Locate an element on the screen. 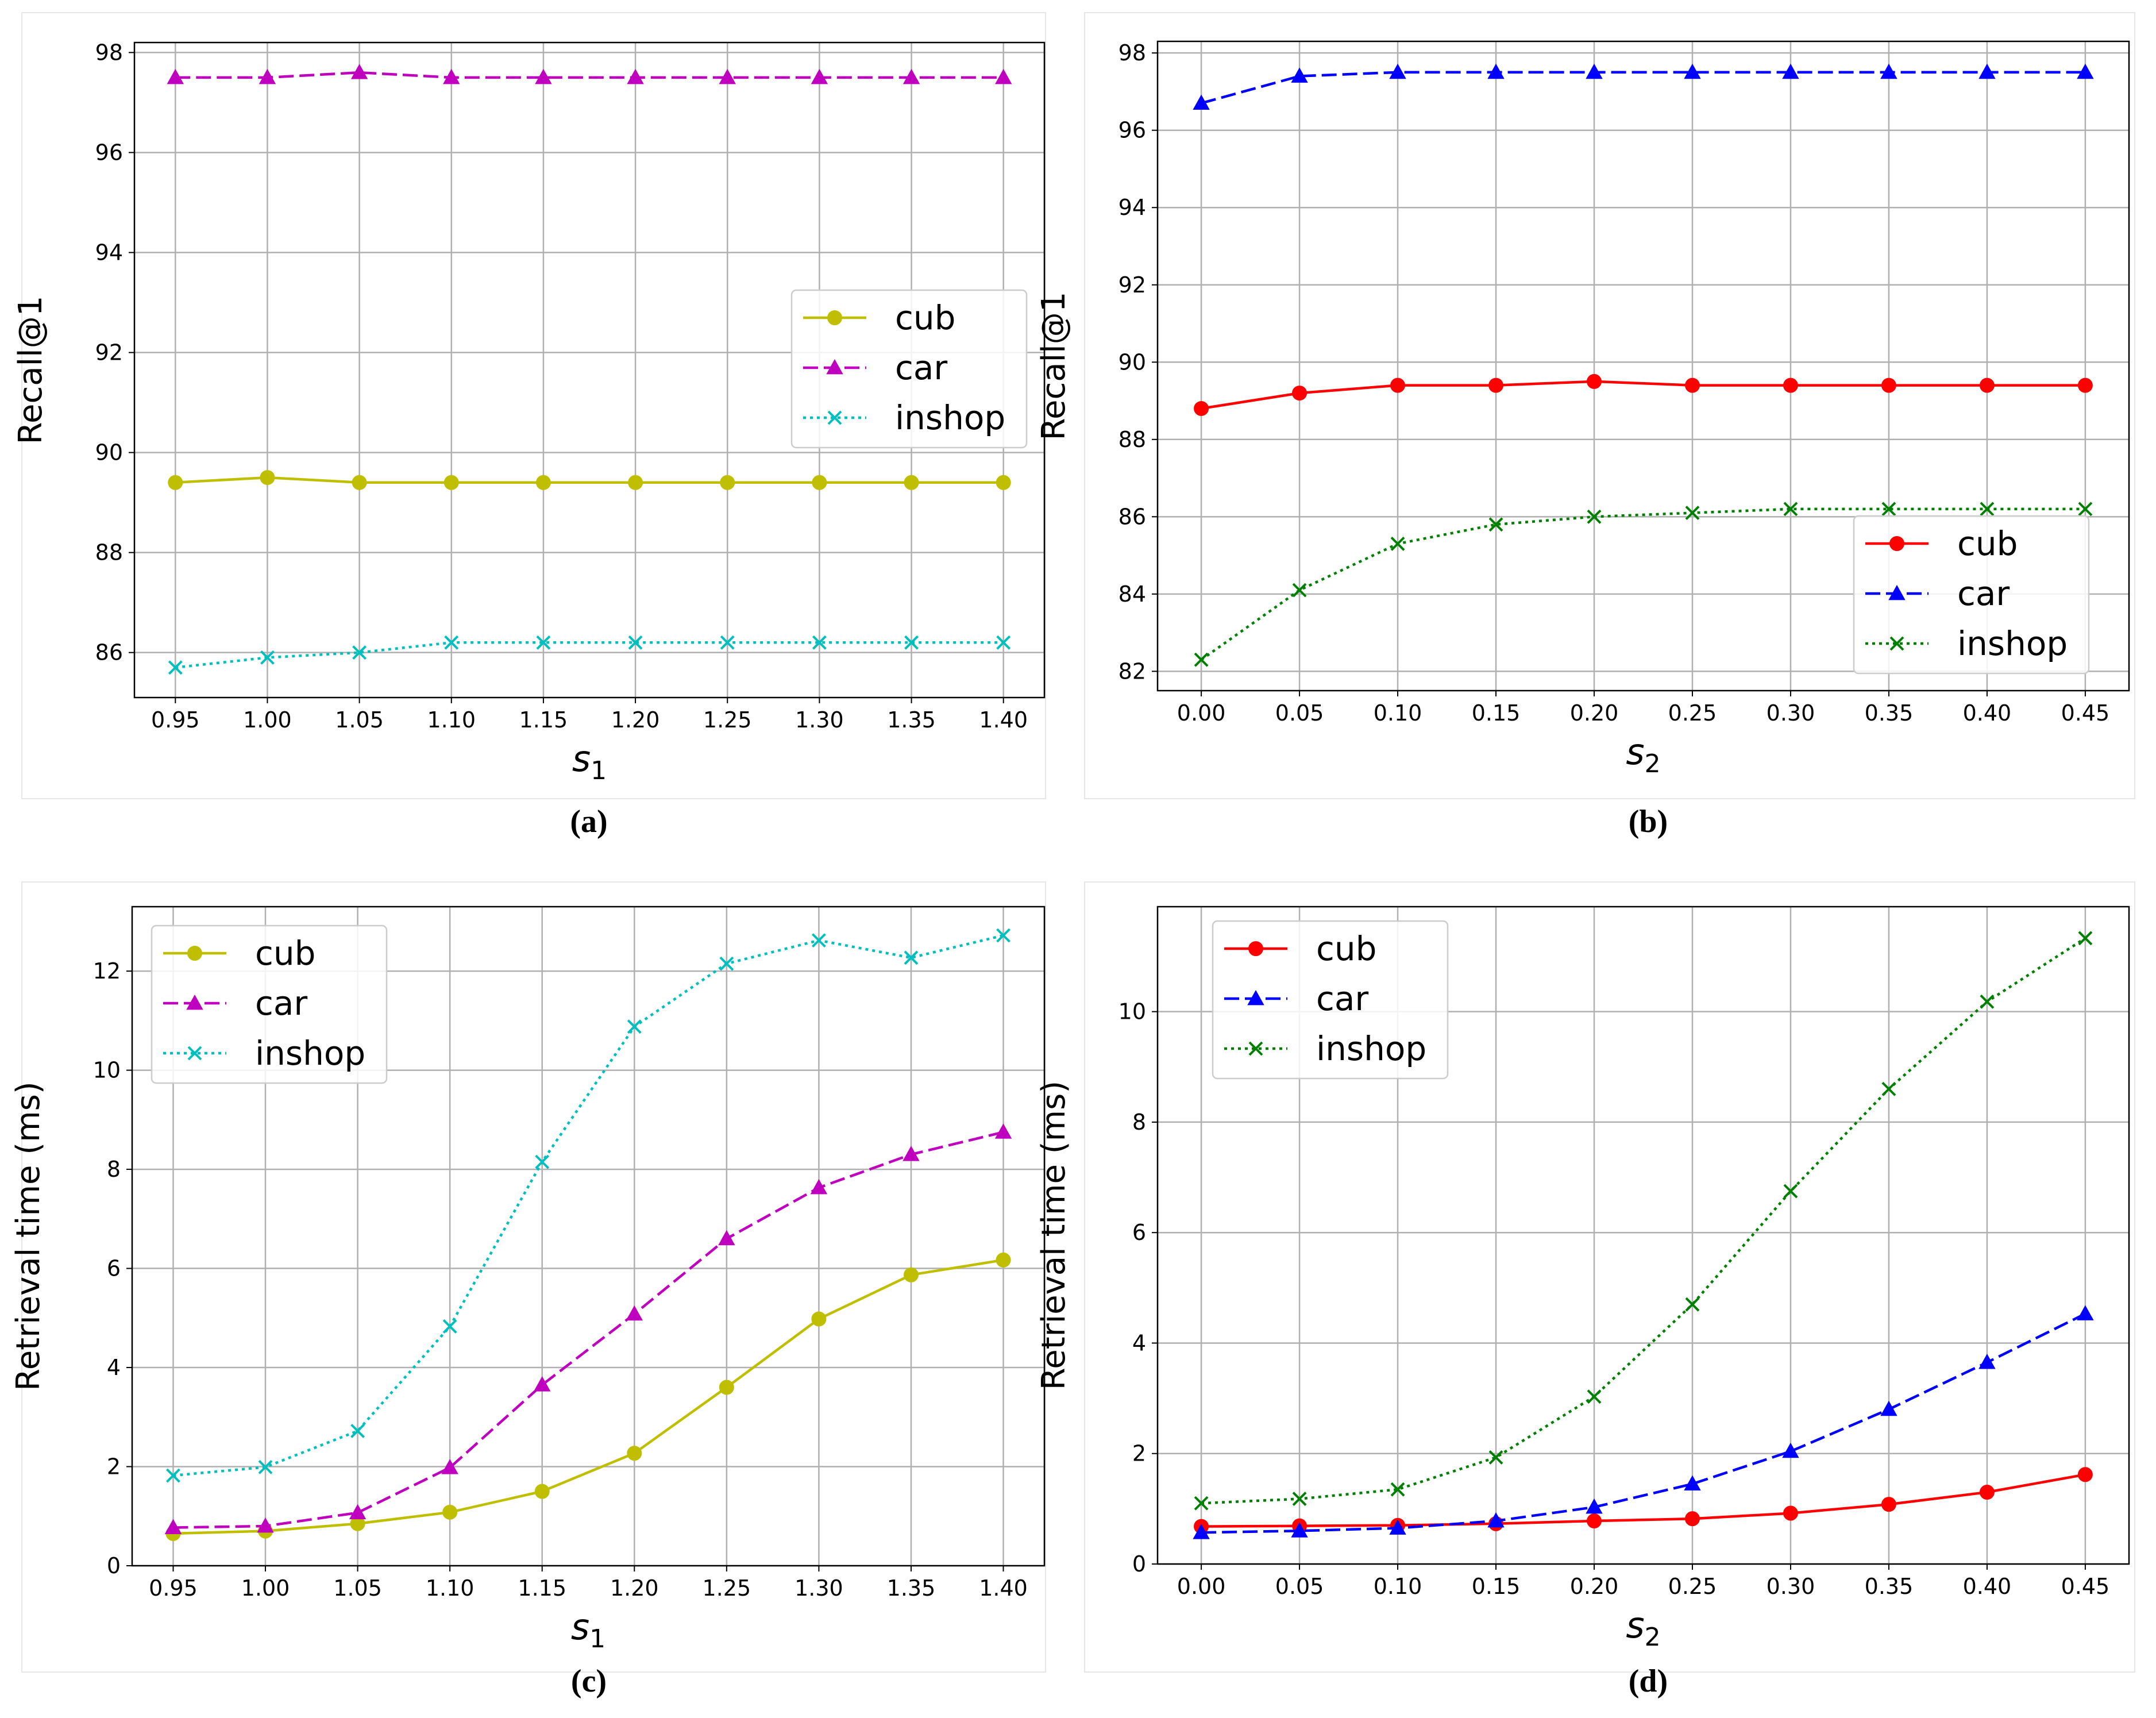 Image resolution: width=2156 pixels, height=1718 pixels. x-tick-label: 1.35 is located at coordinates (911, 1589).